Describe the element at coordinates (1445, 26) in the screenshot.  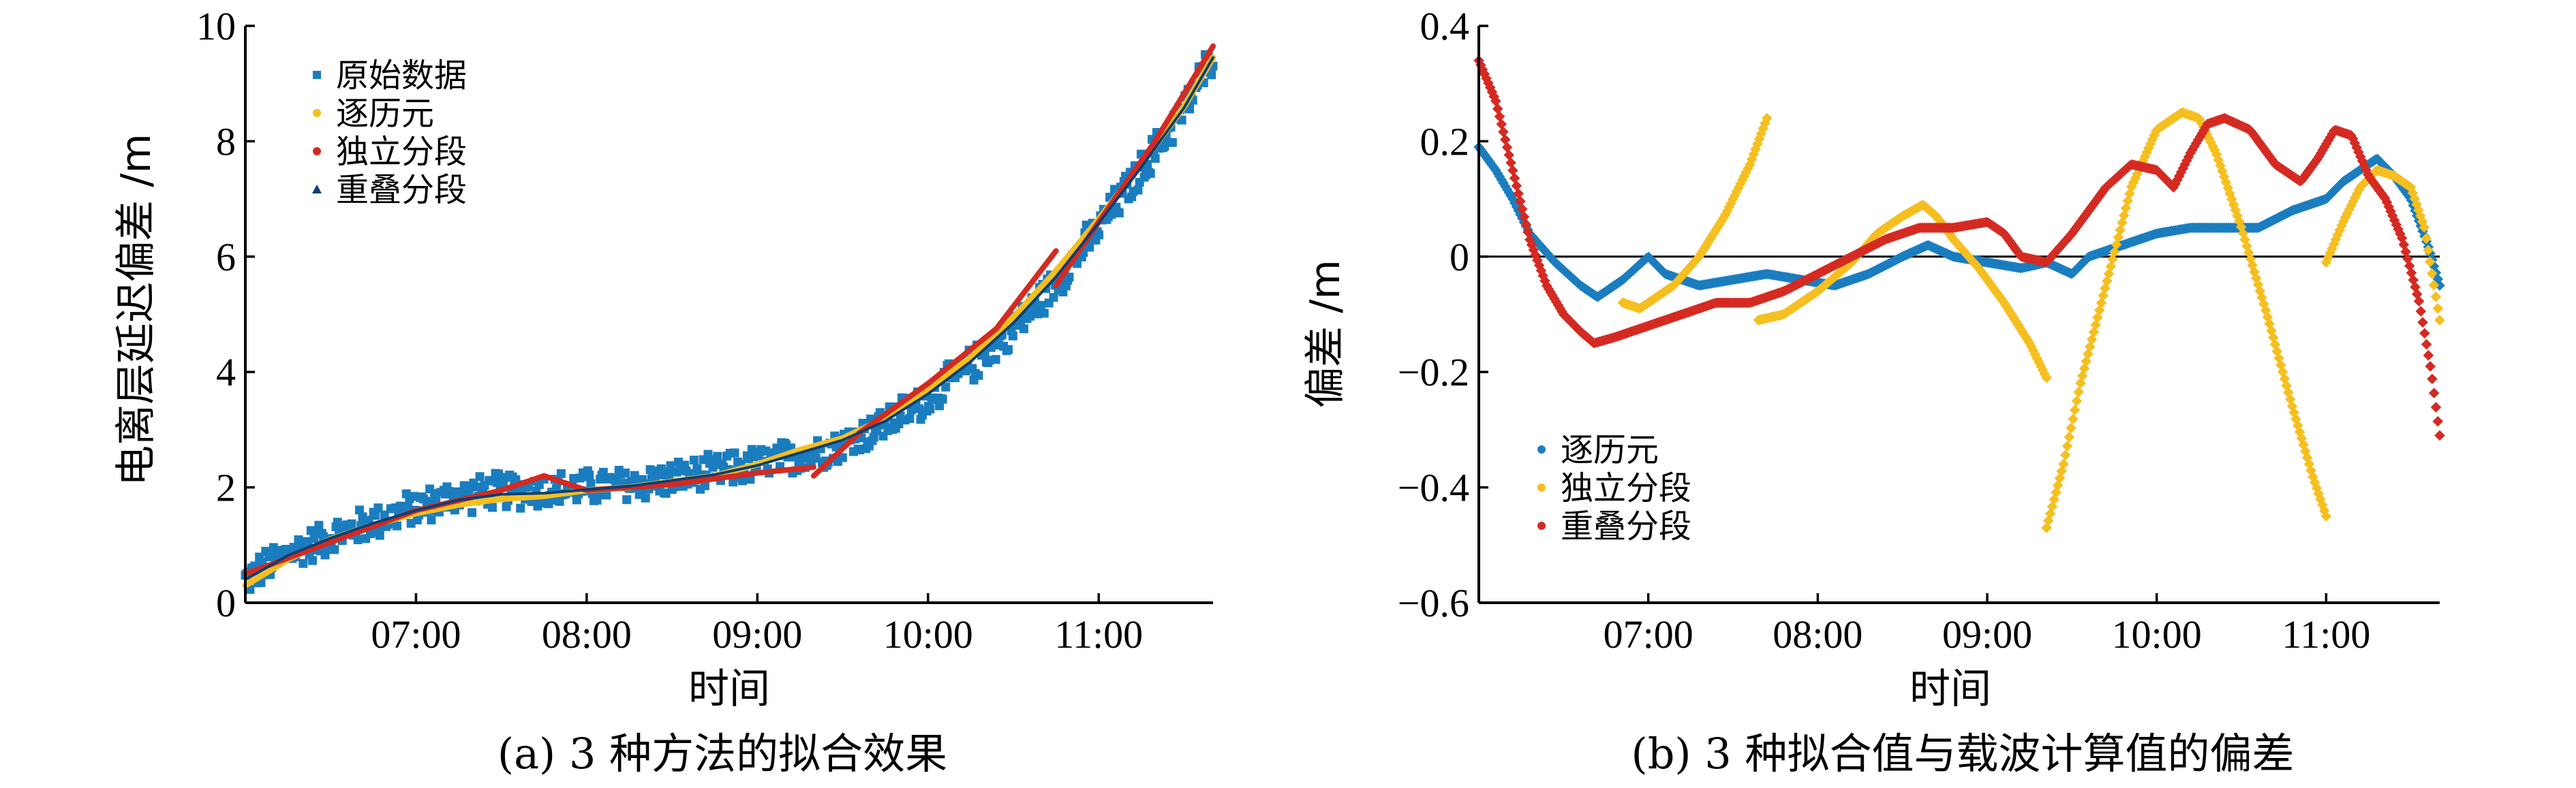
I see `panel-b-y-tick-label: 0.4` at that location.